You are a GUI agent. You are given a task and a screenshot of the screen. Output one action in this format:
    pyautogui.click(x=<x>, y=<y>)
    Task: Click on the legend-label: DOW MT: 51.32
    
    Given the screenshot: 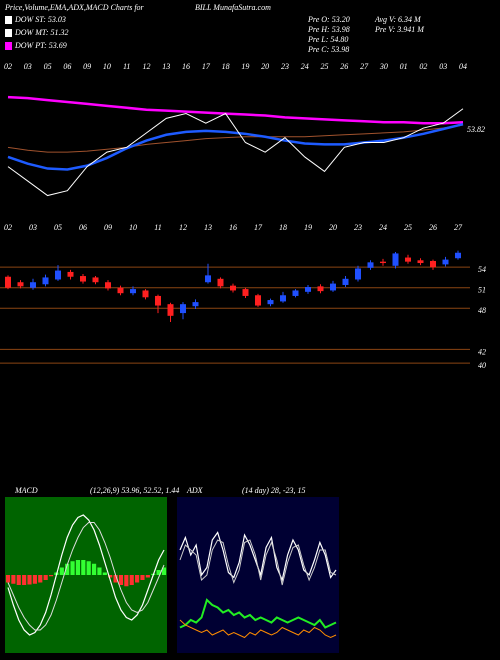 What is the action you would take?
    pyautogui.click(x=41, y=32)
    